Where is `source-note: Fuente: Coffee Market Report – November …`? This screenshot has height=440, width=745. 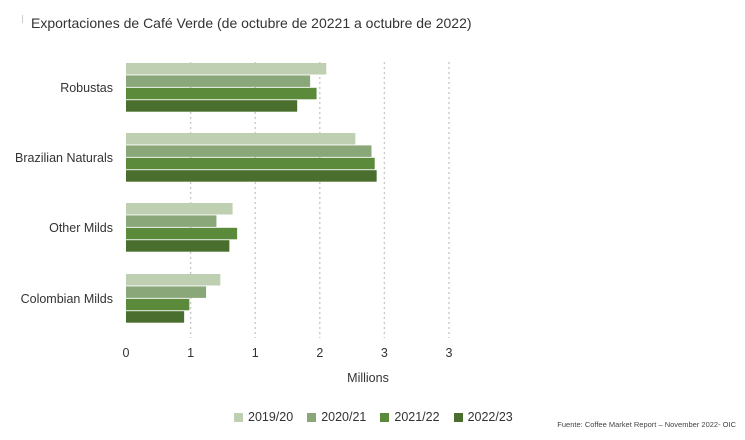
source-note: Fuente: Coffee Market Report – November … is located at coordinates (646, 424).